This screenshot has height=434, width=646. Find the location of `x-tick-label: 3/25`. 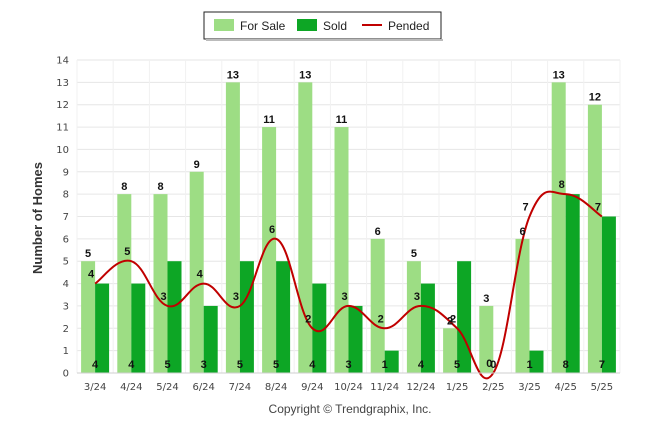

x-tick-label: 3/25 is located at coordinates (529, 387).